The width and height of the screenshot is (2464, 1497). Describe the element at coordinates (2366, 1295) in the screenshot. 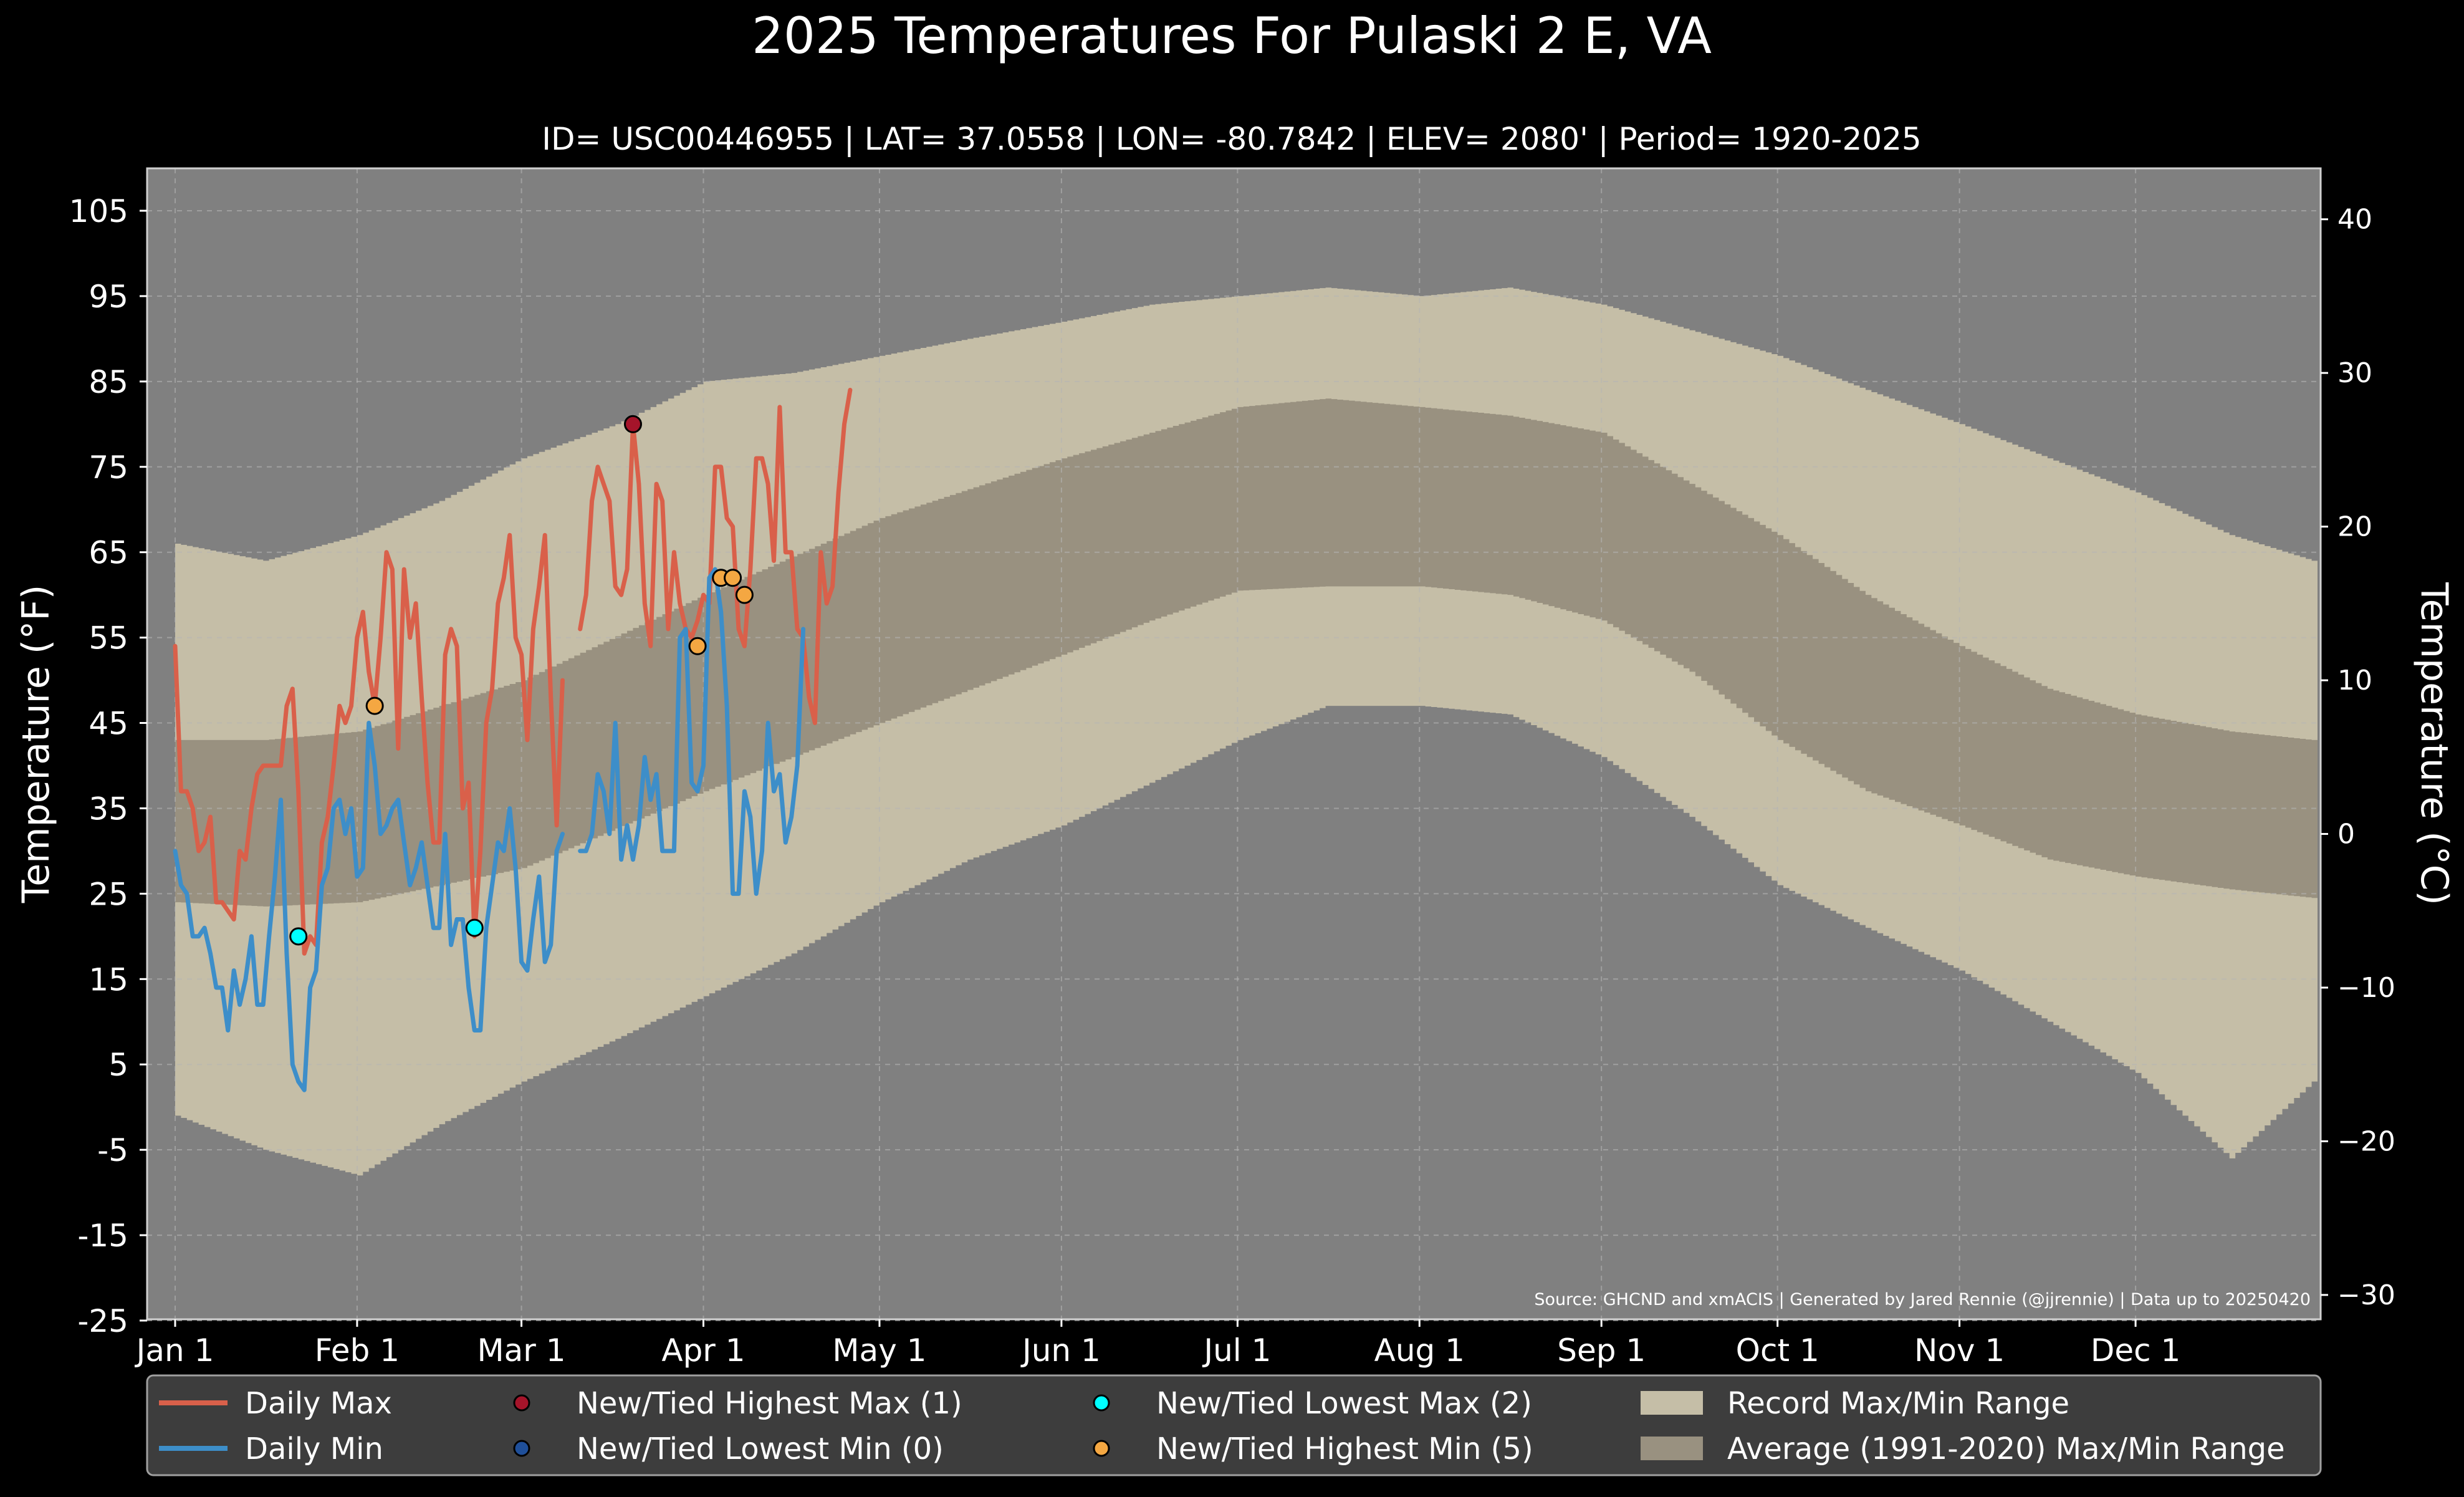

I see `y-tick-label-right: −30` at that location.